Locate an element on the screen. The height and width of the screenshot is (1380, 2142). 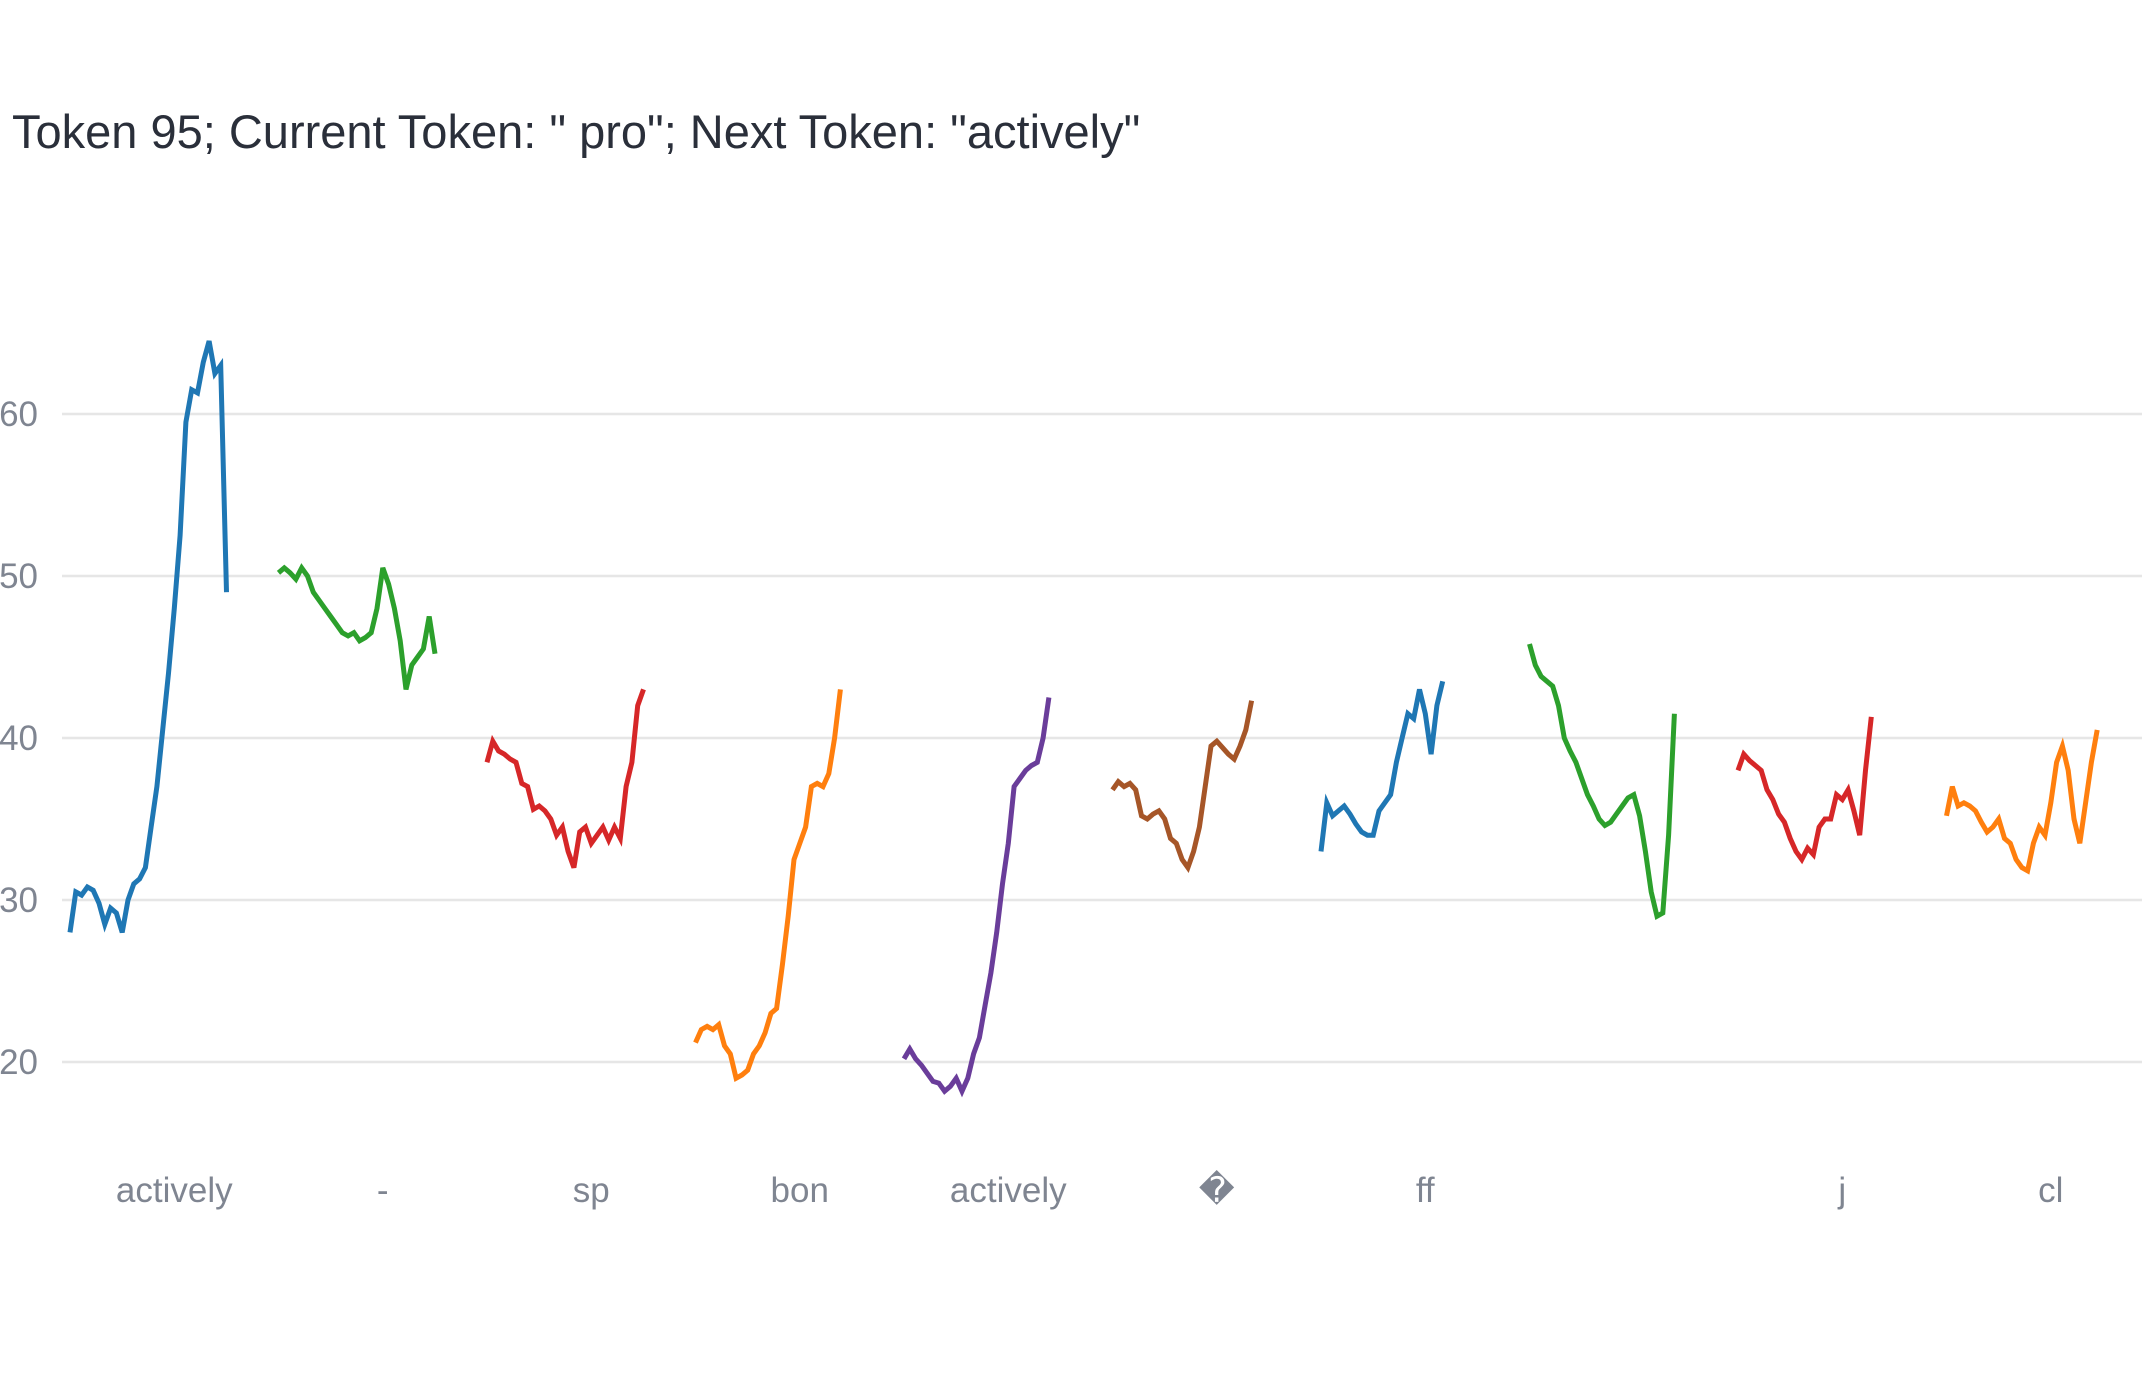
x-tick-label: bon is located at coordinates (800, 1190).